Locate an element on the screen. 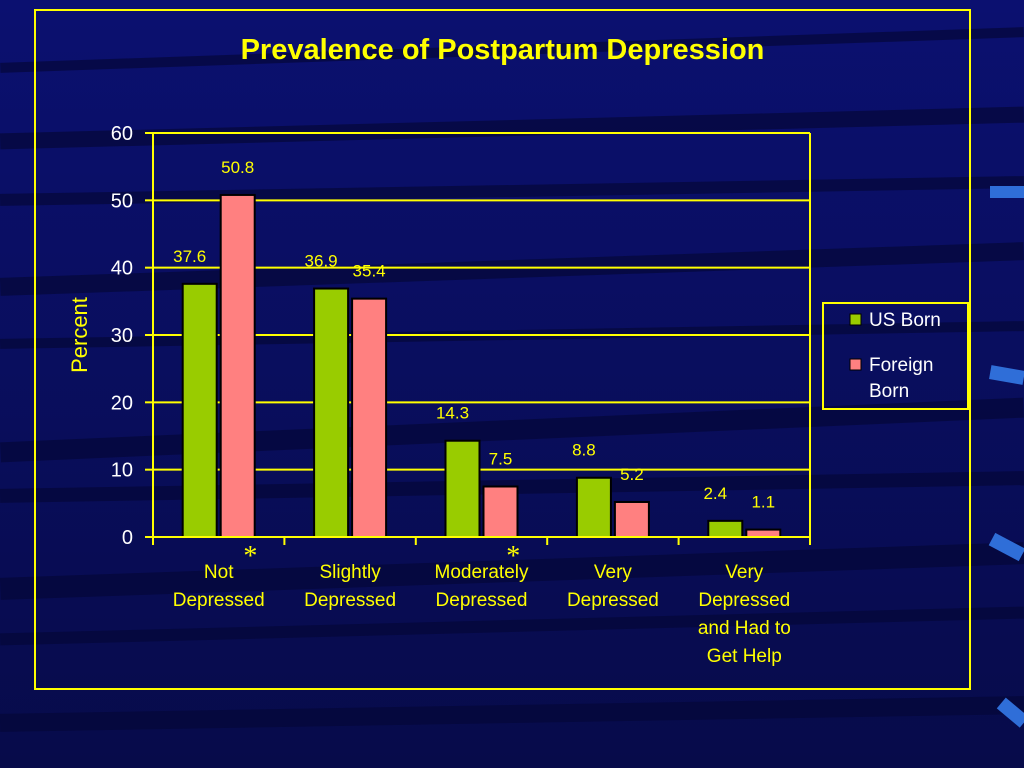 This screenshot has height=768, width=1024. chart-title: Prevalence of Postpartum Depression is located at coordinates (502, 50).